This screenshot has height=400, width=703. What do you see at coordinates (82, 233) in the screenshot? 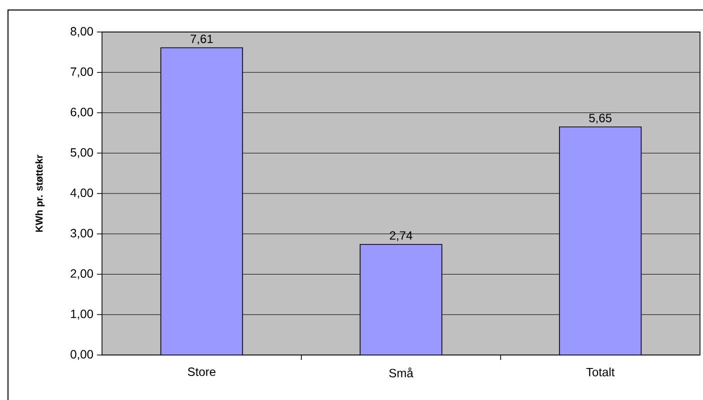
I see `y-tick-label: 3,00` at bounding box center [82, 233].